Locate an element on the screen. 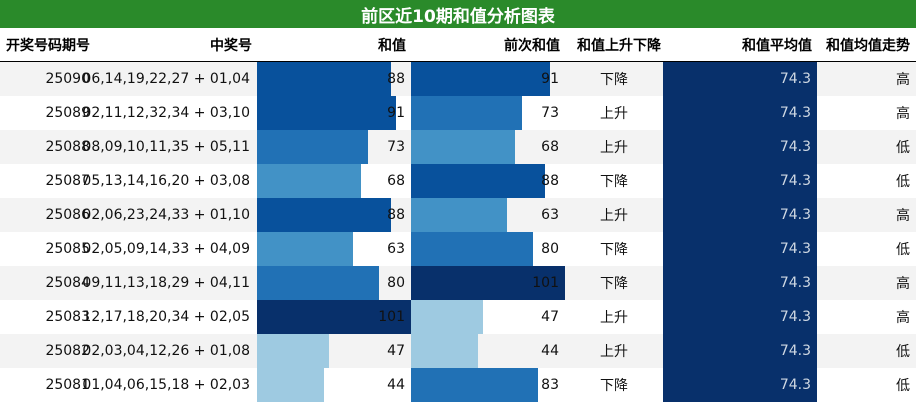 This screenshot has height=404, width=916. issue-cell: 25086 is located at coordinates (67, 215).